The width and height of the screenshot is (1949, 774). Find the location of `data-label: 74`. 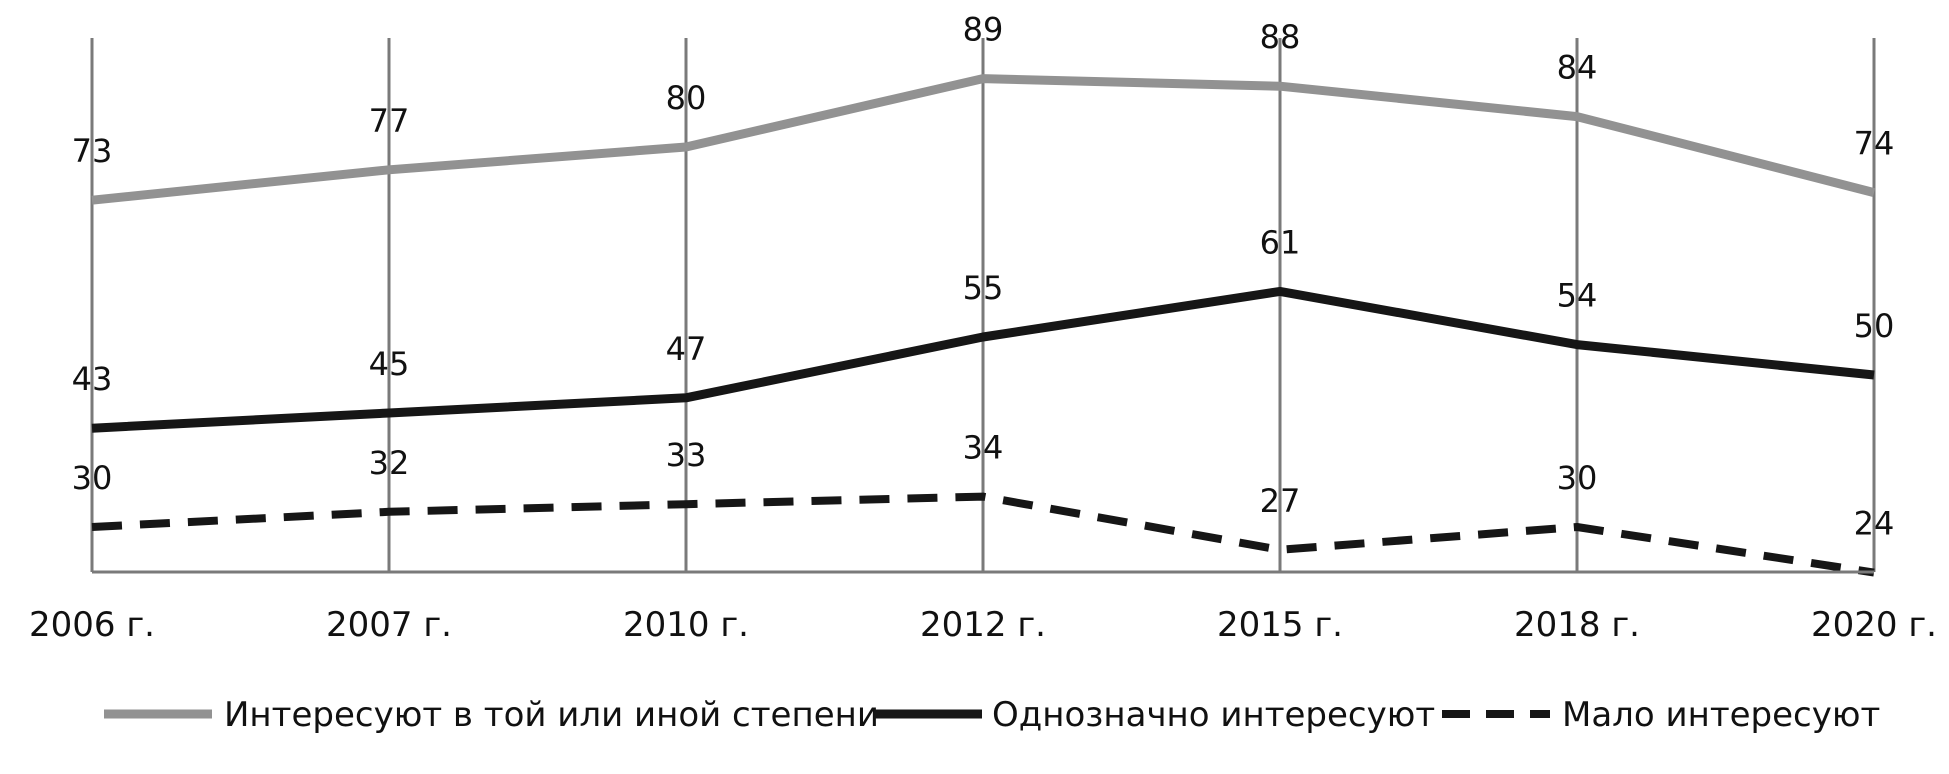

data-label: 74 is located at coordinates (1874, 144).